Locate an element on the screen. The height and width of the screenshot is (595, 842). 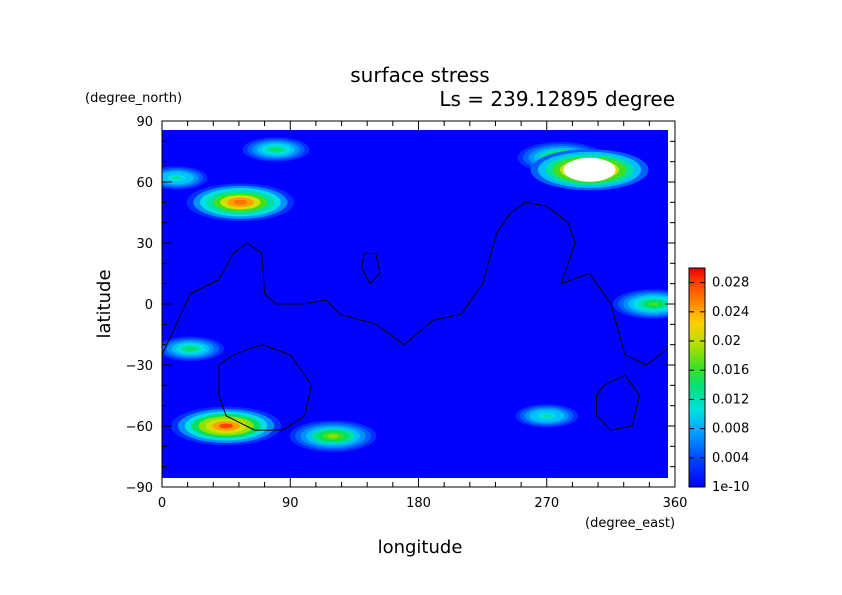
colorbar-tick-label: 0.028 is located at coordinates (730, 283).